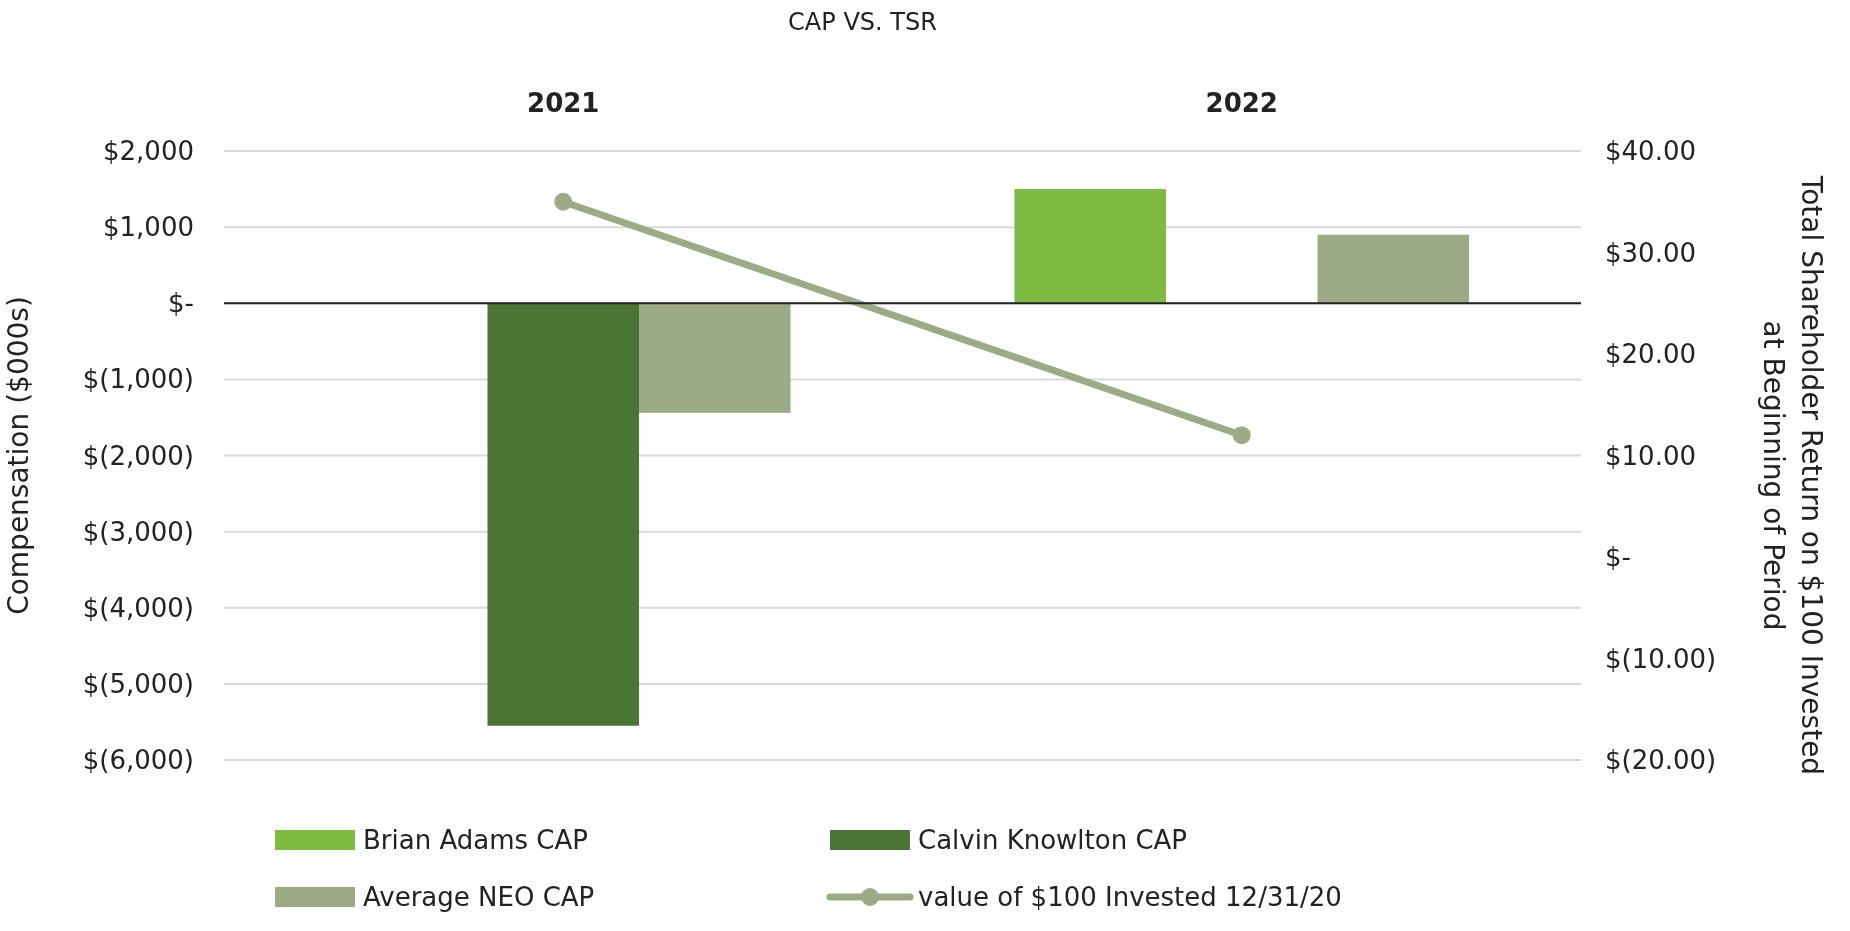 The width and height of the screenshot is (1850, 931). I want to click on legend-label: value of $100 Invested 12/31/20, so click(1130, 897).